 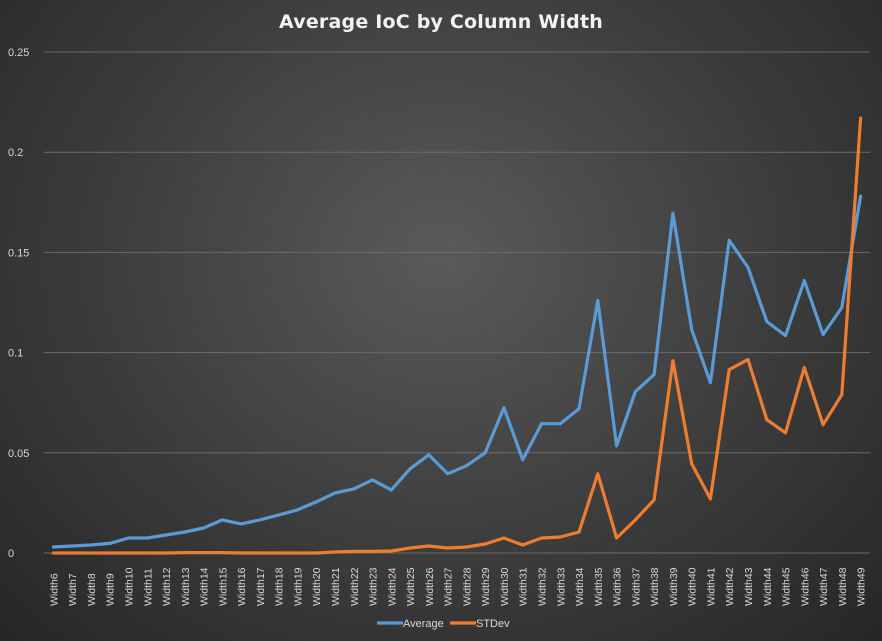 I want to click on x-tick-label: Width21, so click(x=336, y=586).